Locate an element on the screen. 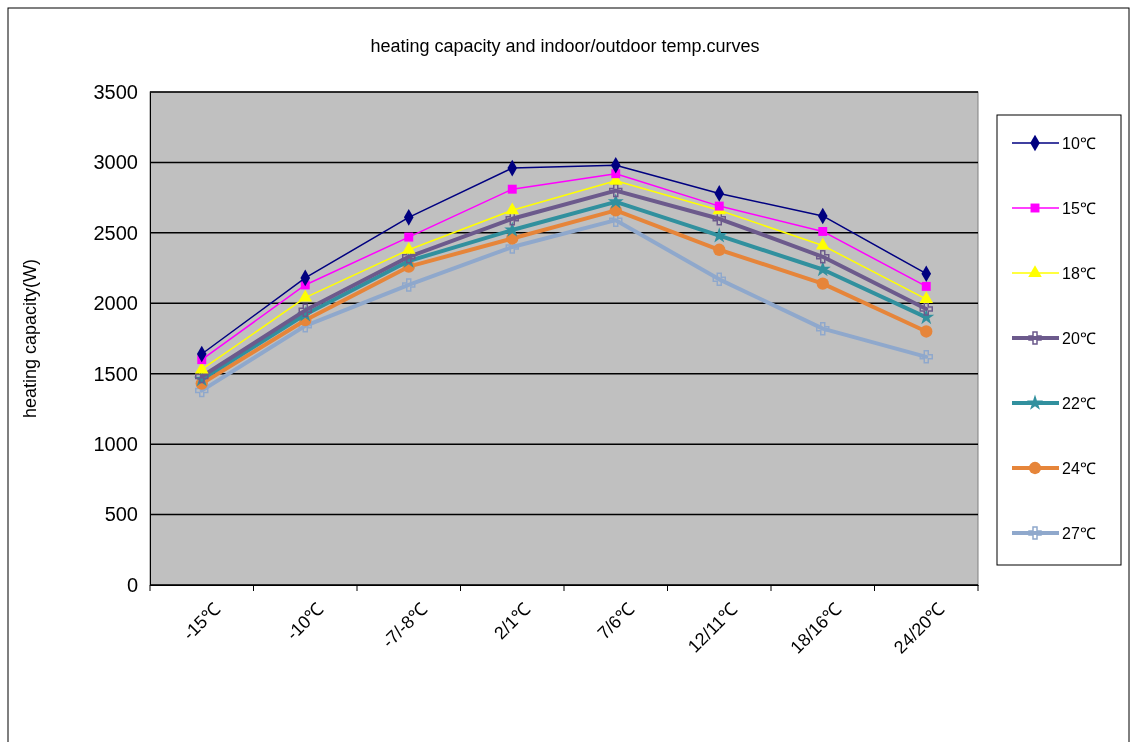  legend-label: 20℃ is located at coordinates (1079, 338).